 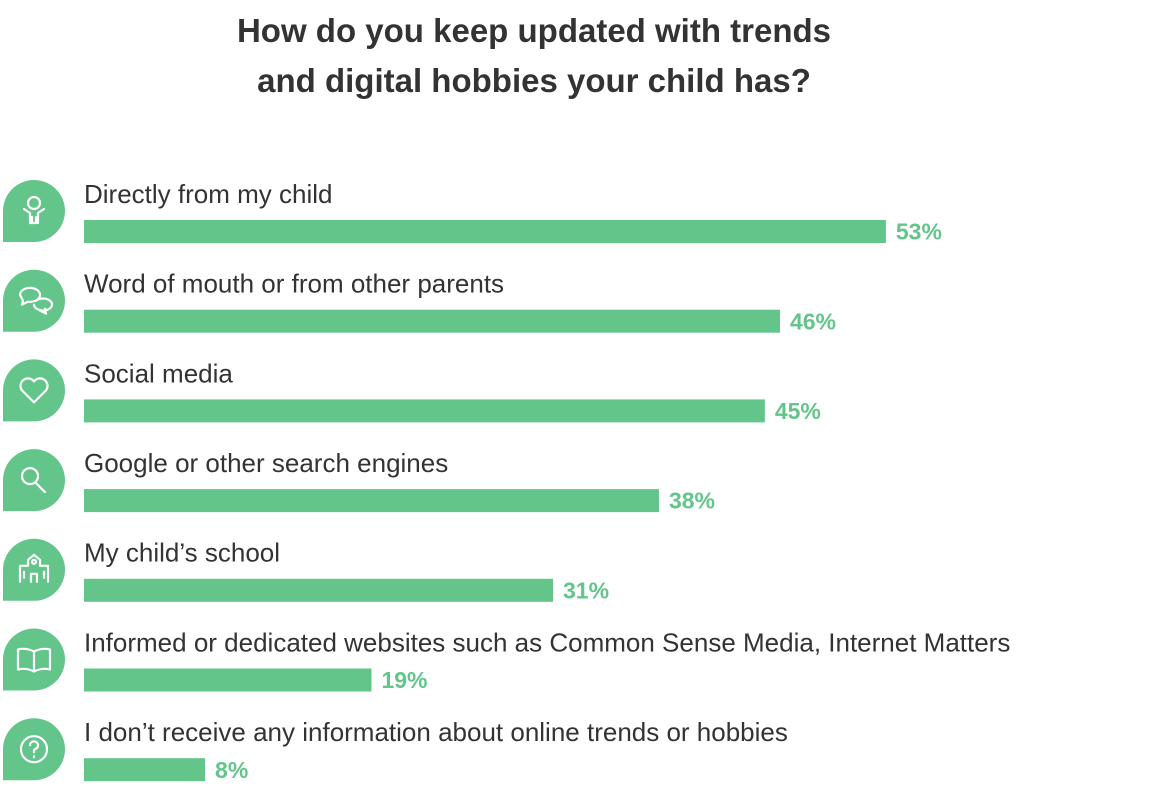 I want to click on value-label: 46%, so click(x=813, y=321).